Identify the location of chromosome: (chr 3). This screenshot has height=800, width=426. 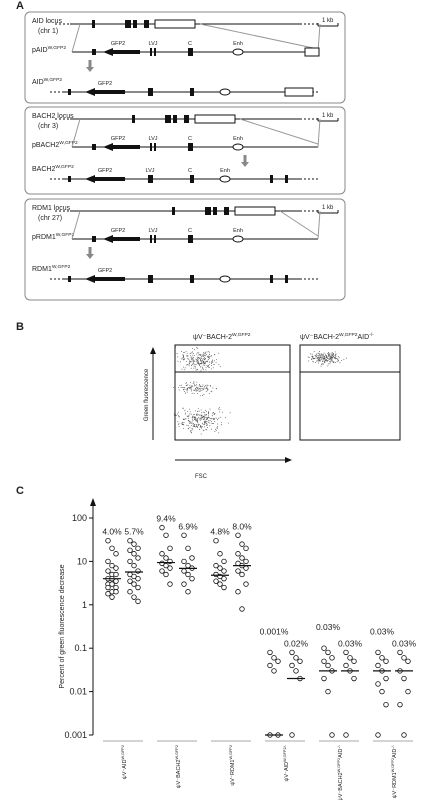
(48, 126).